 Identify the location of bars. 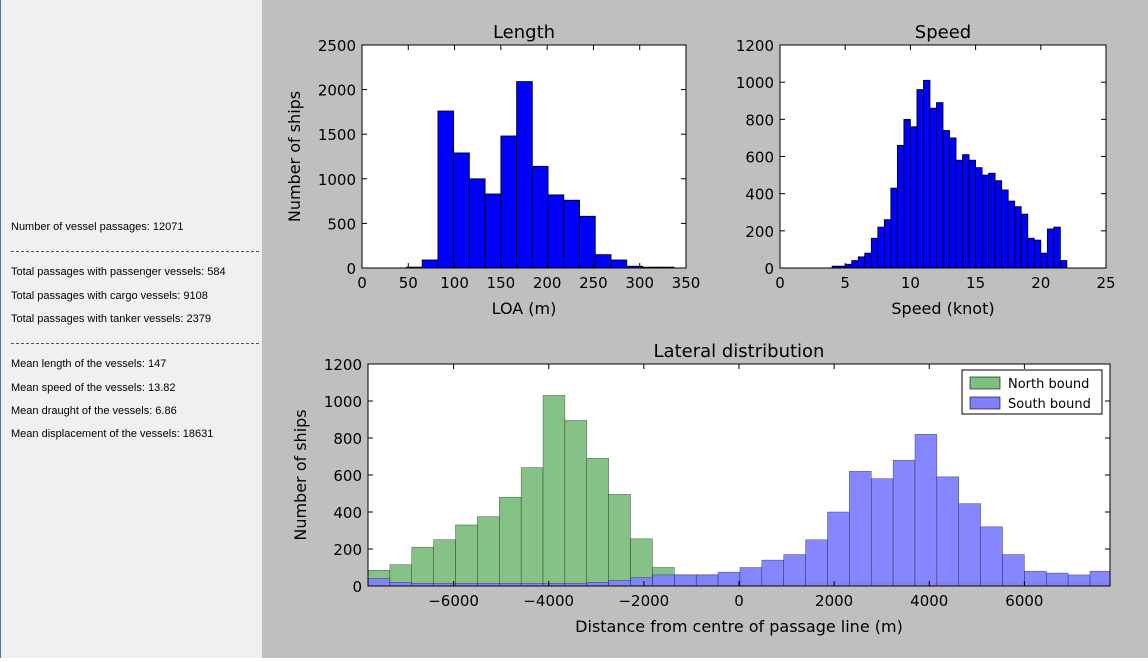
(949, 173).